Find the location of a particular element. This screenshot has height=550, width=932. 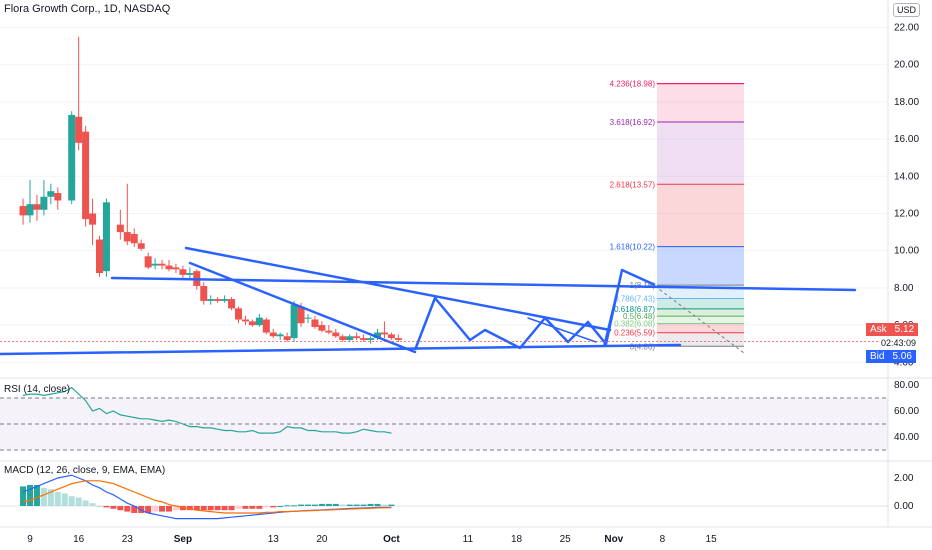

time-tick-label: 18 is located at coordinates (517, 539).